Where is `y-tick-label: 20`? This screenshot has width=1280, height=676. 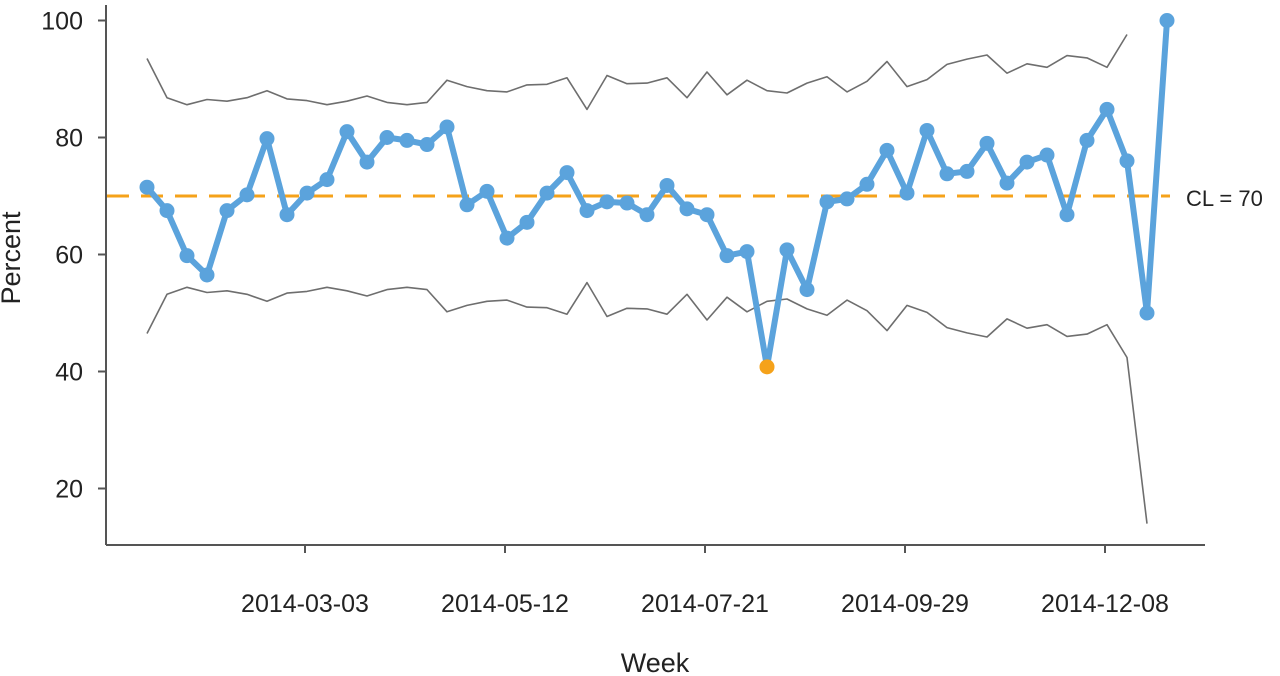 y-tick-label: 20 is located at coordinates (69, 490).